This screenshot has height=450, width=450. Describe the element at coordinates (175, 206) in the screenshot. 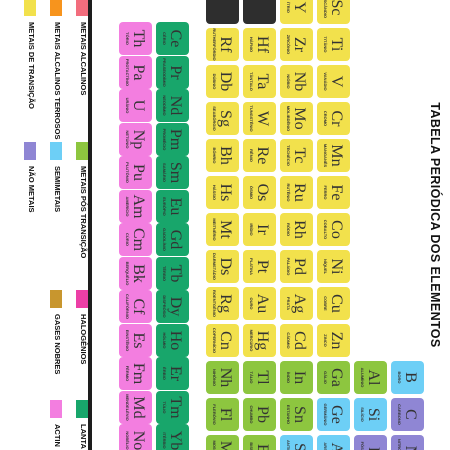

I see `element-symbol: Eu` at that location.